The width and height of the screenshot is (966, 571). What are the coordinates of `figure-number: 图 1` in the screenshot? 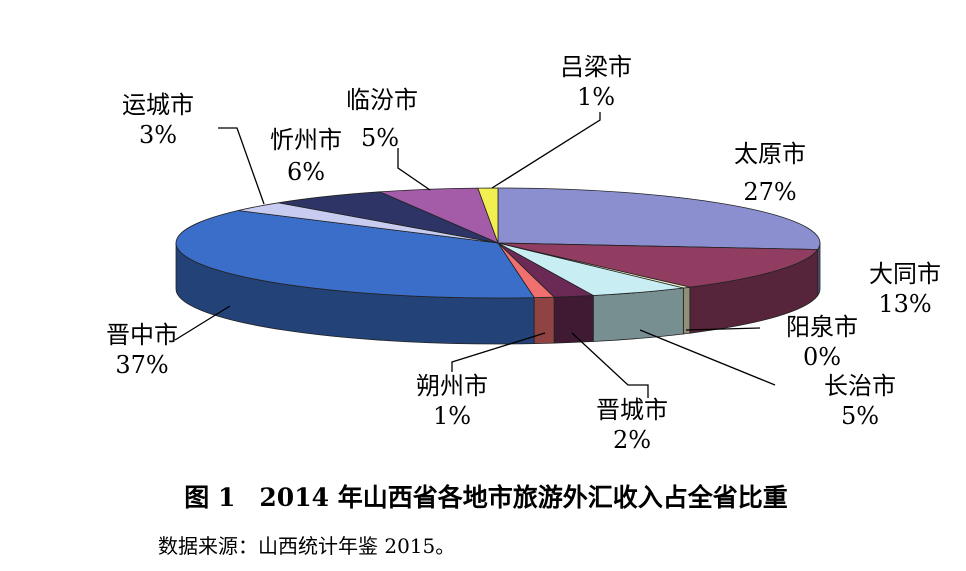 It's located at (210, 497).